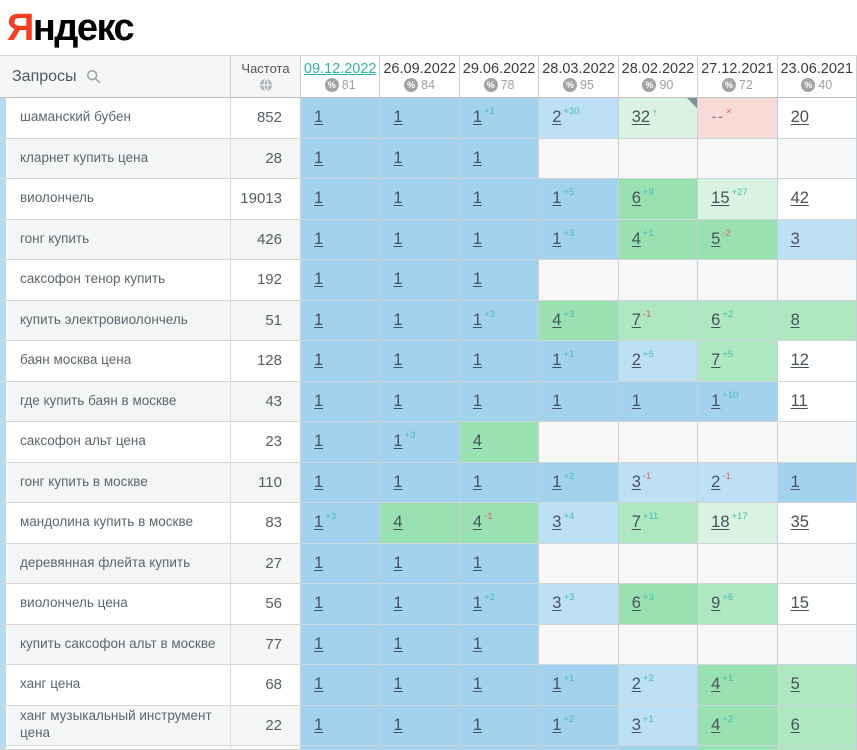 This screenshot has width=857, height=750. What do you see at coordinates (579, 320) in the screenshot?
I see `position-cell: 4 +3` at bounding box center [579, 320].